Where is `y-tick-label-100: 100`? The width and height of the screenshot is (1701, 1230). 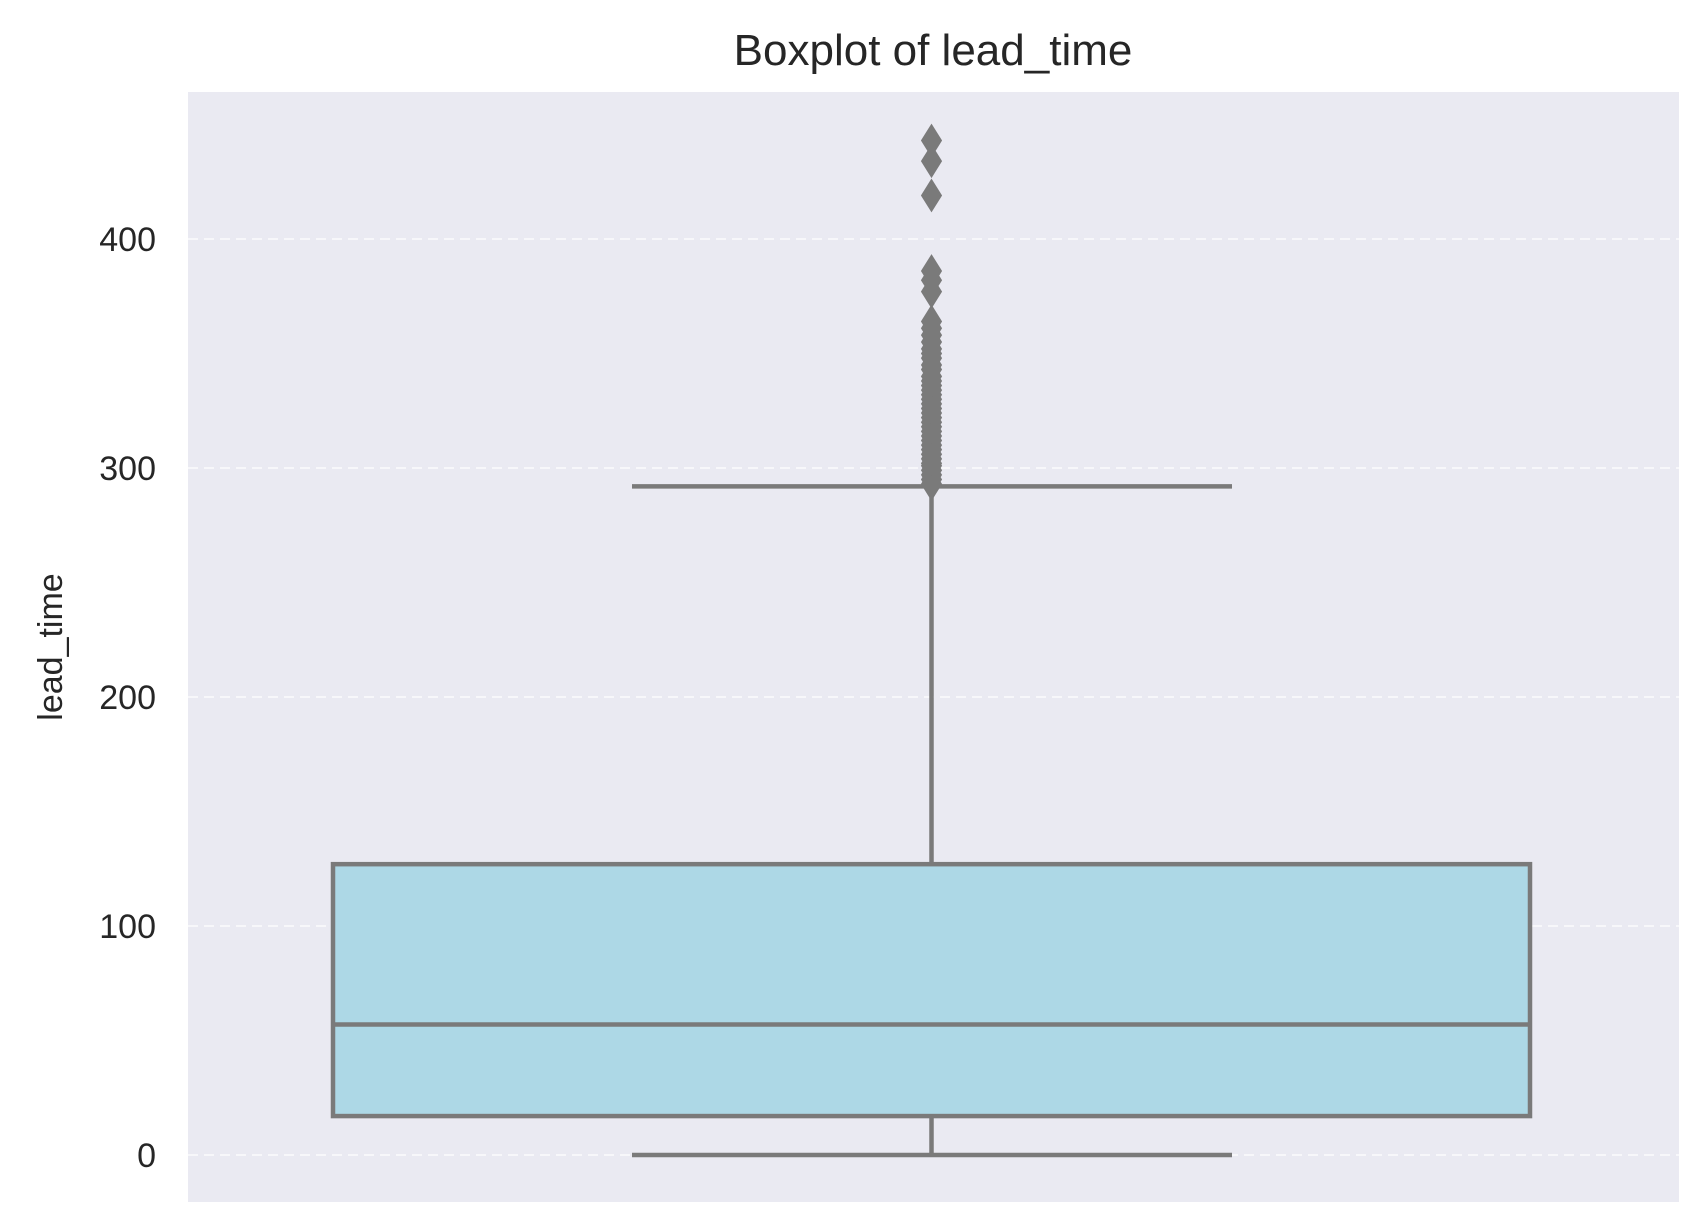
y-tick-label-100: 100 is located at coordinates (127, 927).